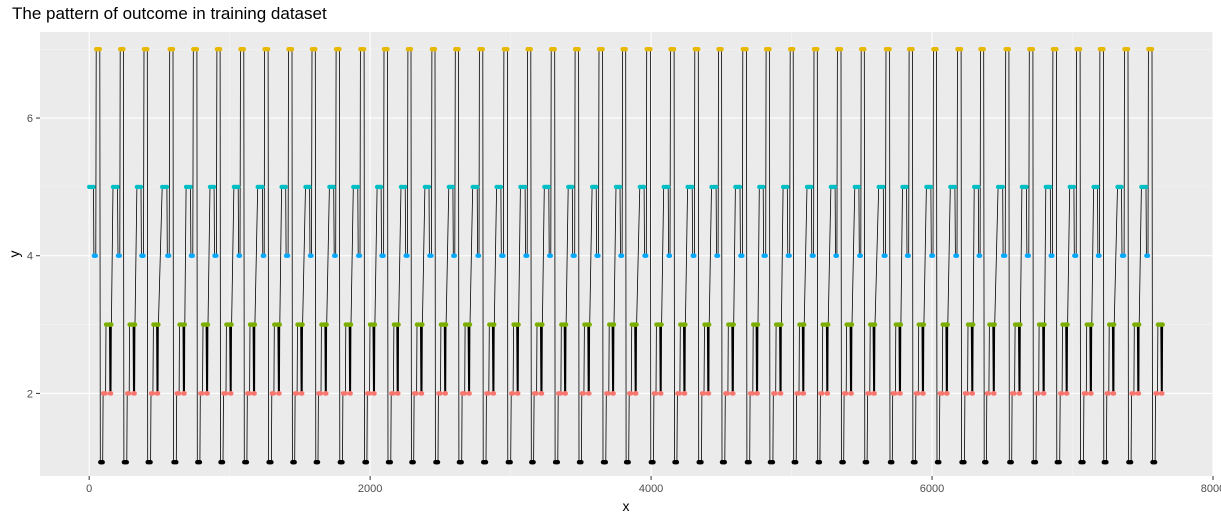 The height and width of the screenshot is (520, 1221). What do you see at coordinates (30, 257) in the screenshot?
I see `y-tick-label: 4` at bounding box center [30, 257].